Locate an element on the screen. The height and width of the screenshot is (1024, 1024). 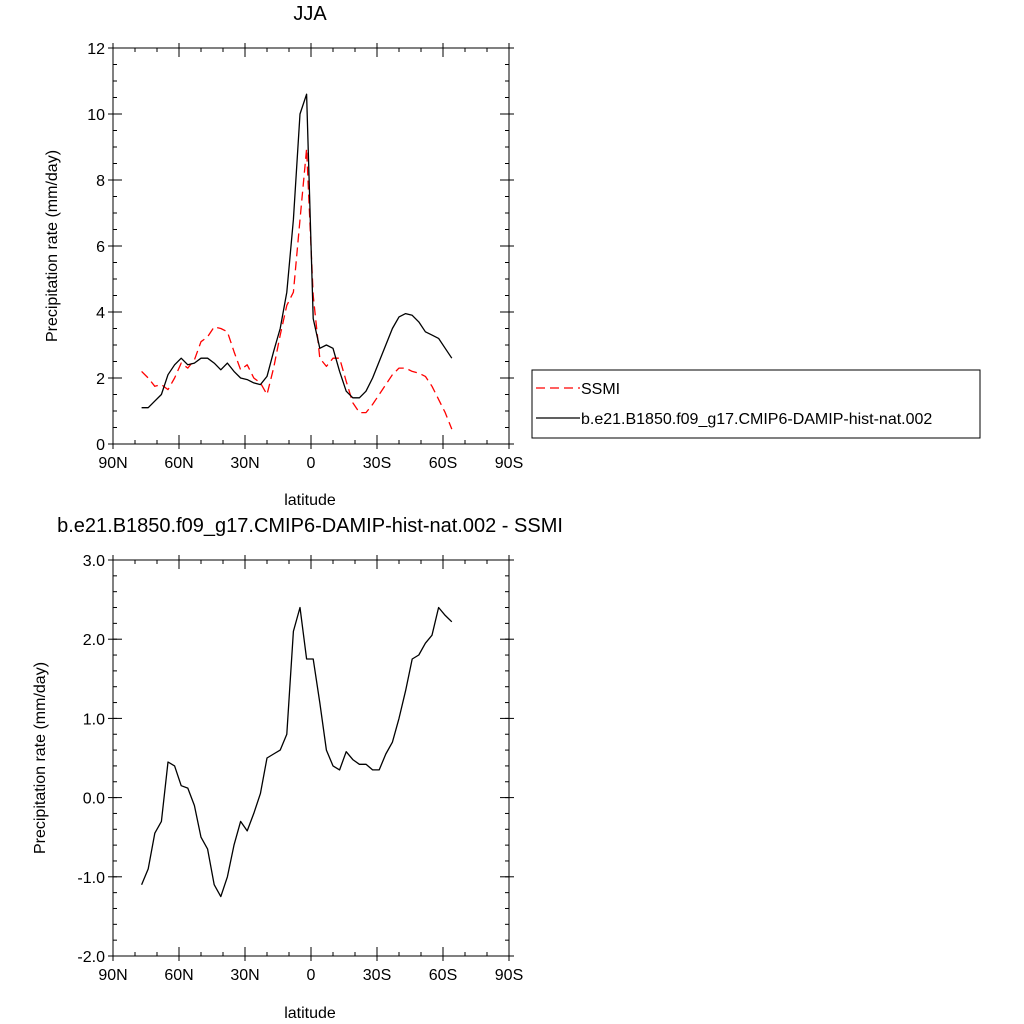
y-tick-label: -2.0 is located at coordinates (91, 957).